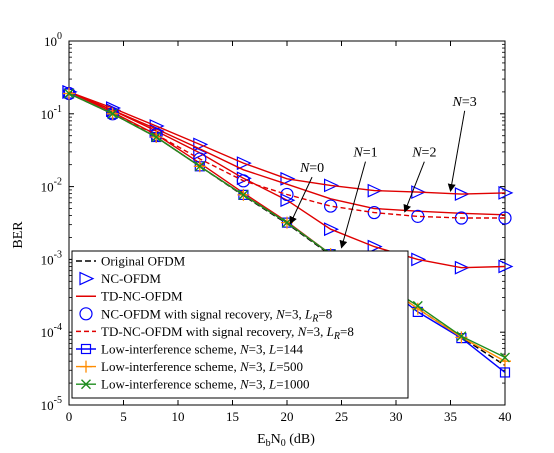  I want to click on x-tick-label: 30, so click(396, 416).